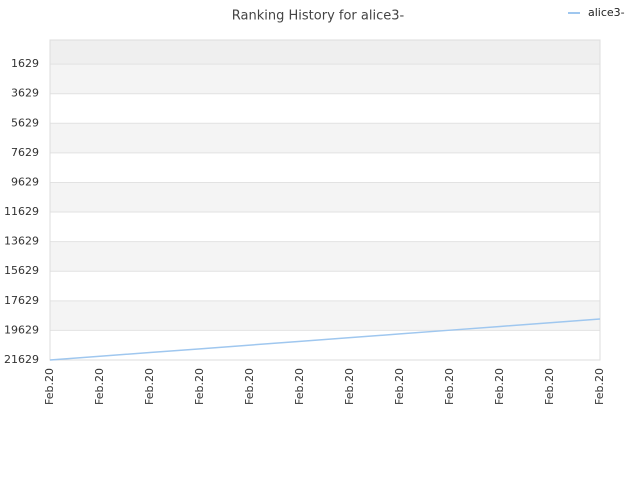  What do you see at coordinates (25, 122) in the screenshot?
I see `y-tick-label: 5629` at bounding box center [25, 122].